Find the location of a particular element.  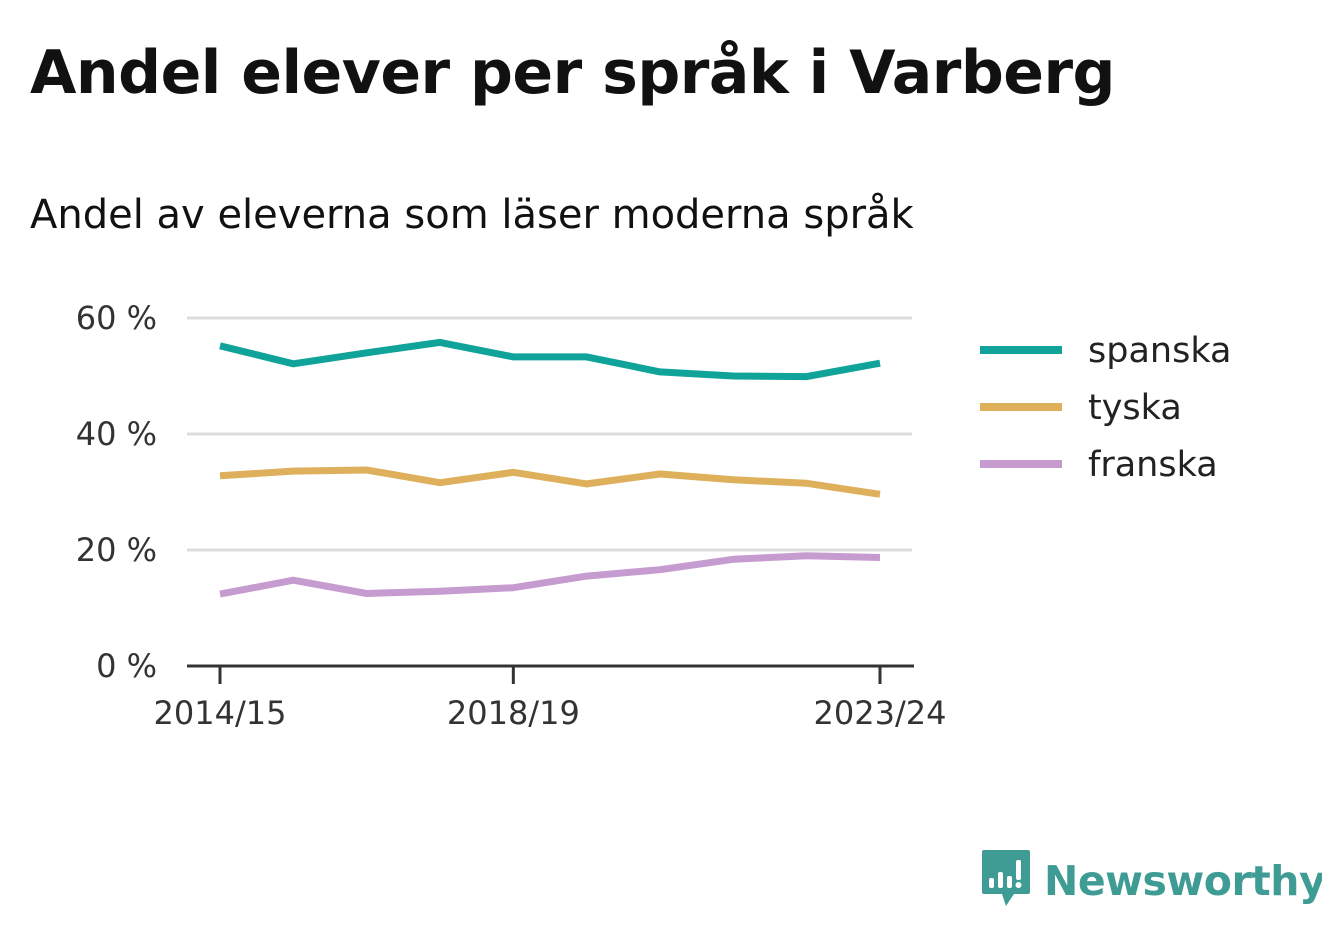

series-lines is located at coordinates (550, 468).